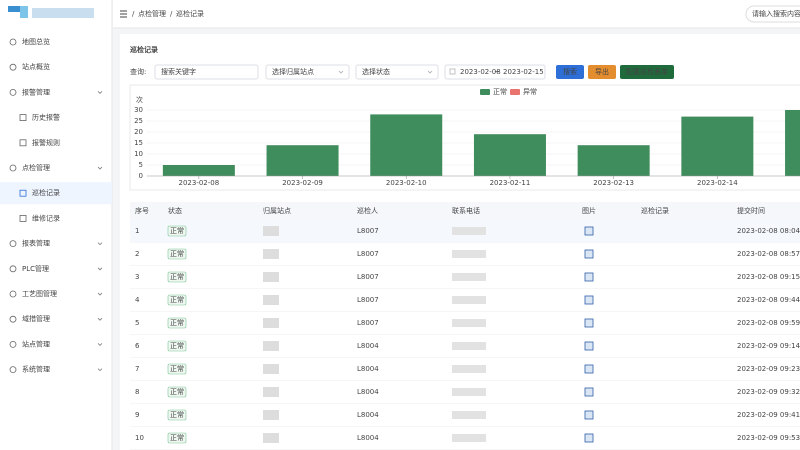 The image size is (800, 450). I want to click on x-tick-label: 2023-02-09, so click(302, 183).